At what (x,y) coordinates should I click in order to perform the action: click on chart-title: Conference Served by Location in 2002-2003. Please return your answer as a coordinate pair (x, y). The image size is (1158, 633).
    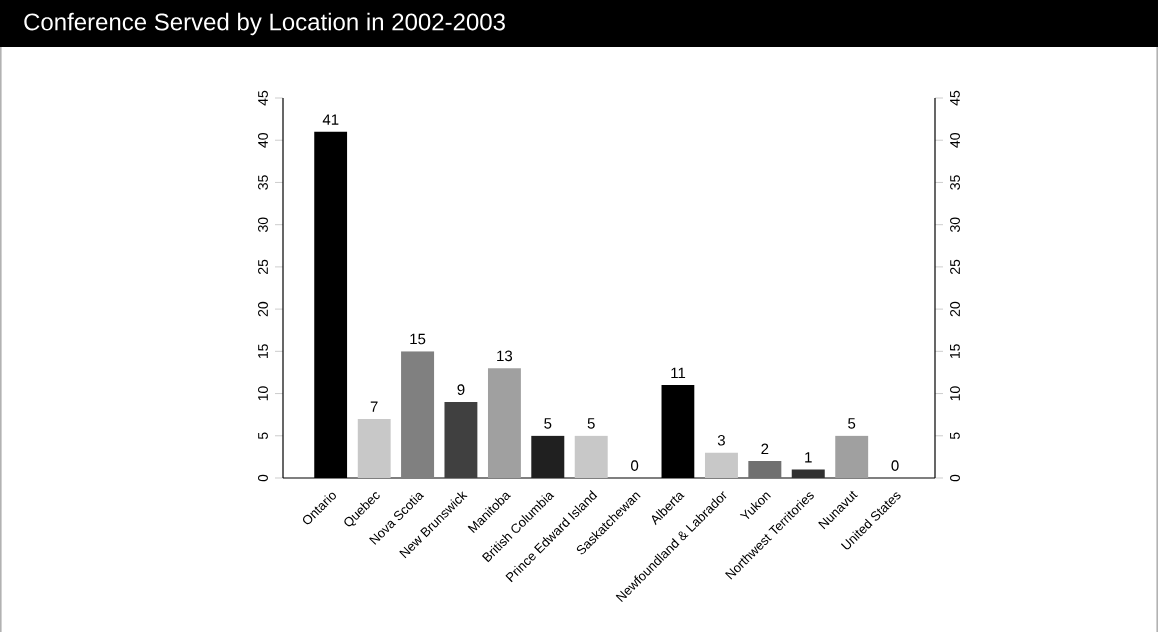
    Looking at the image, I should click on (264, 24).